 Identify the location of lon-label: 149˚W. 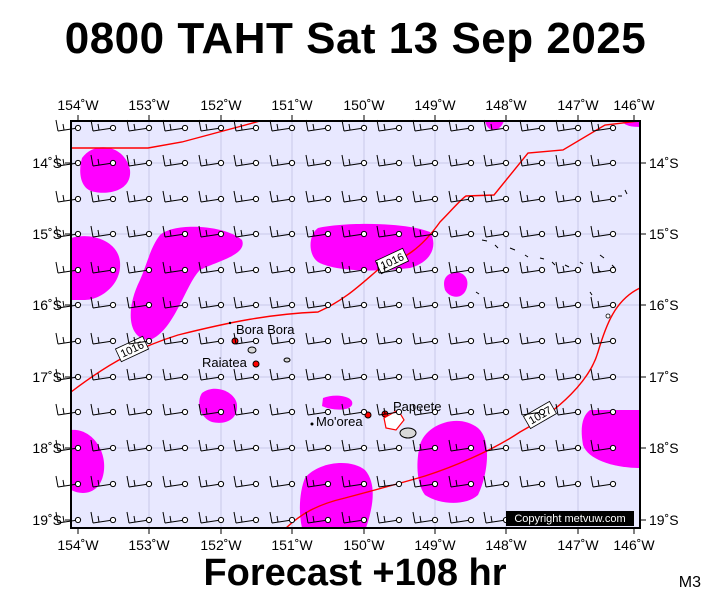
(435, 545).